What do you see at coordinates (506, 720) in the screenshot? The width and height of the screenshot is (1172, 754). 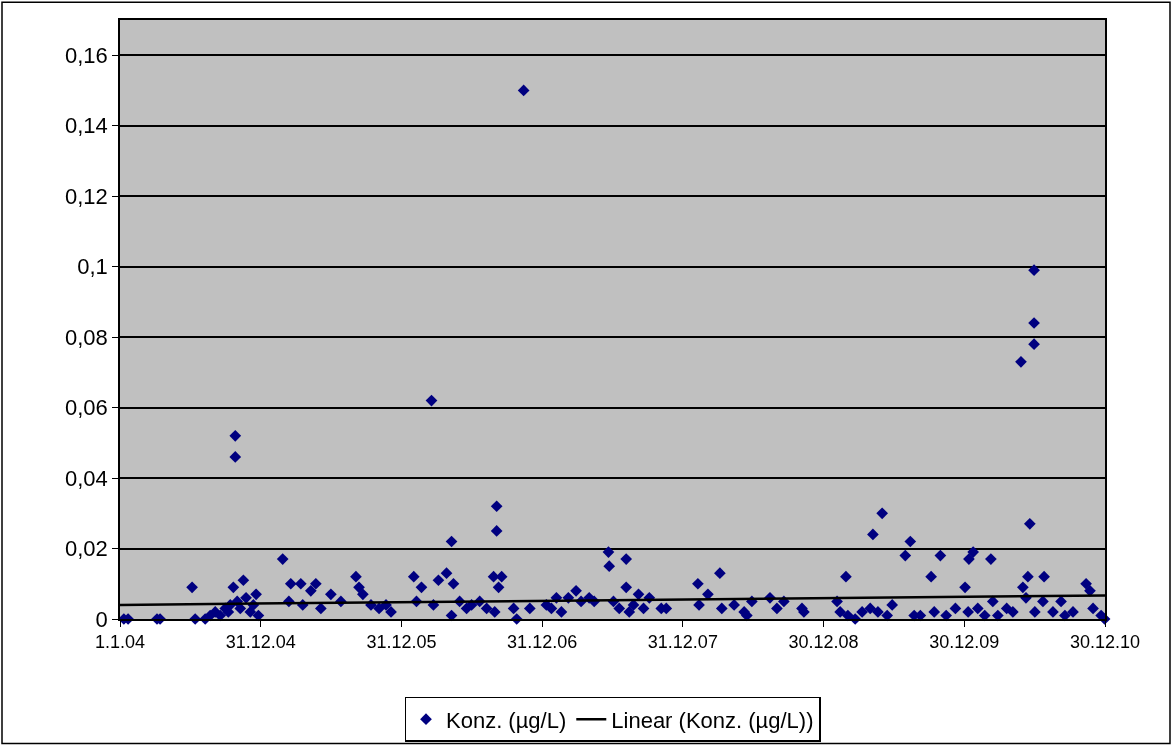 I see `legend-label: Konz. (µg/L)` at bounding box center [506, 720].